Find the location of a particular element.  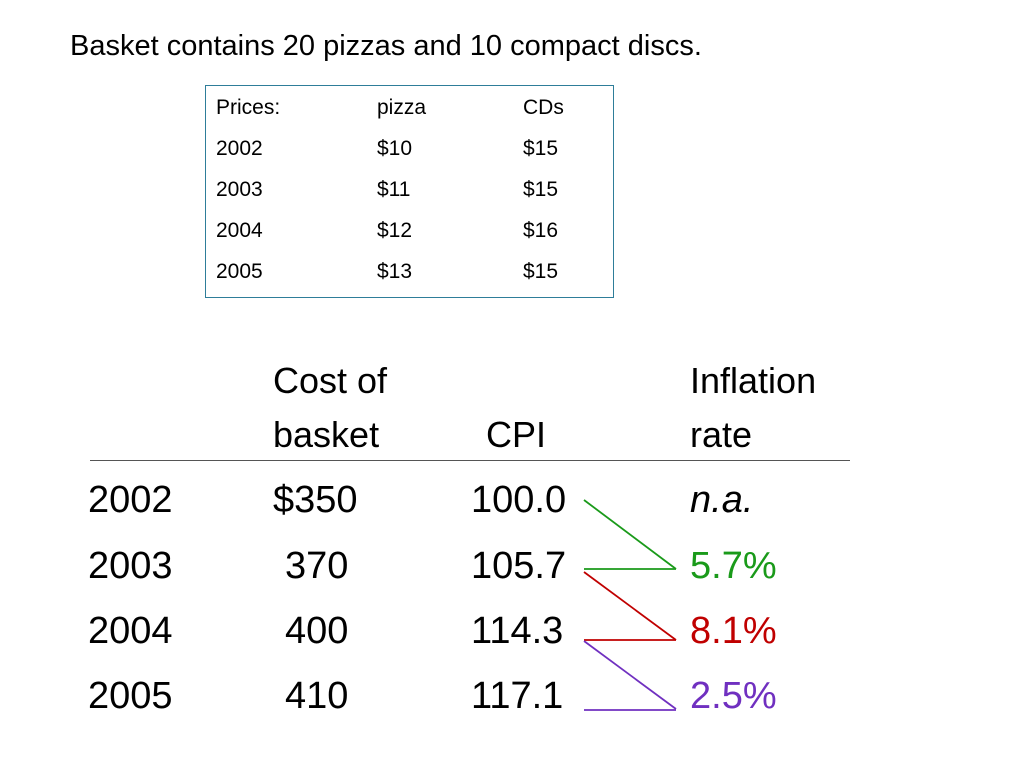

connector-2005 is located at coordinates (630, 675).